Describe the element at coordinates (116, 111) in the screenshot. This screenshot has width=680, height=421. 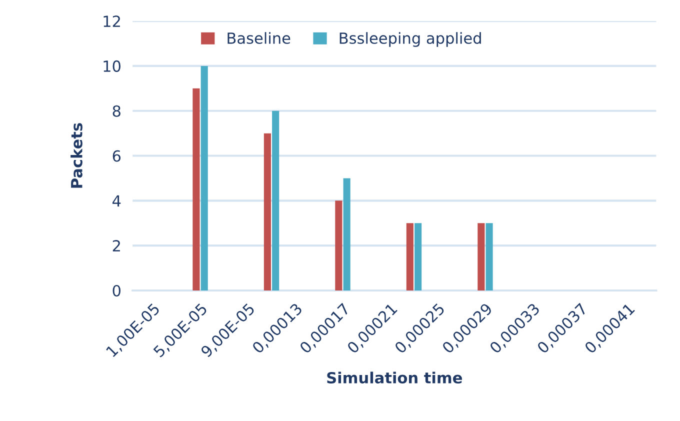
I see `y-tick-label: 8` at that location.